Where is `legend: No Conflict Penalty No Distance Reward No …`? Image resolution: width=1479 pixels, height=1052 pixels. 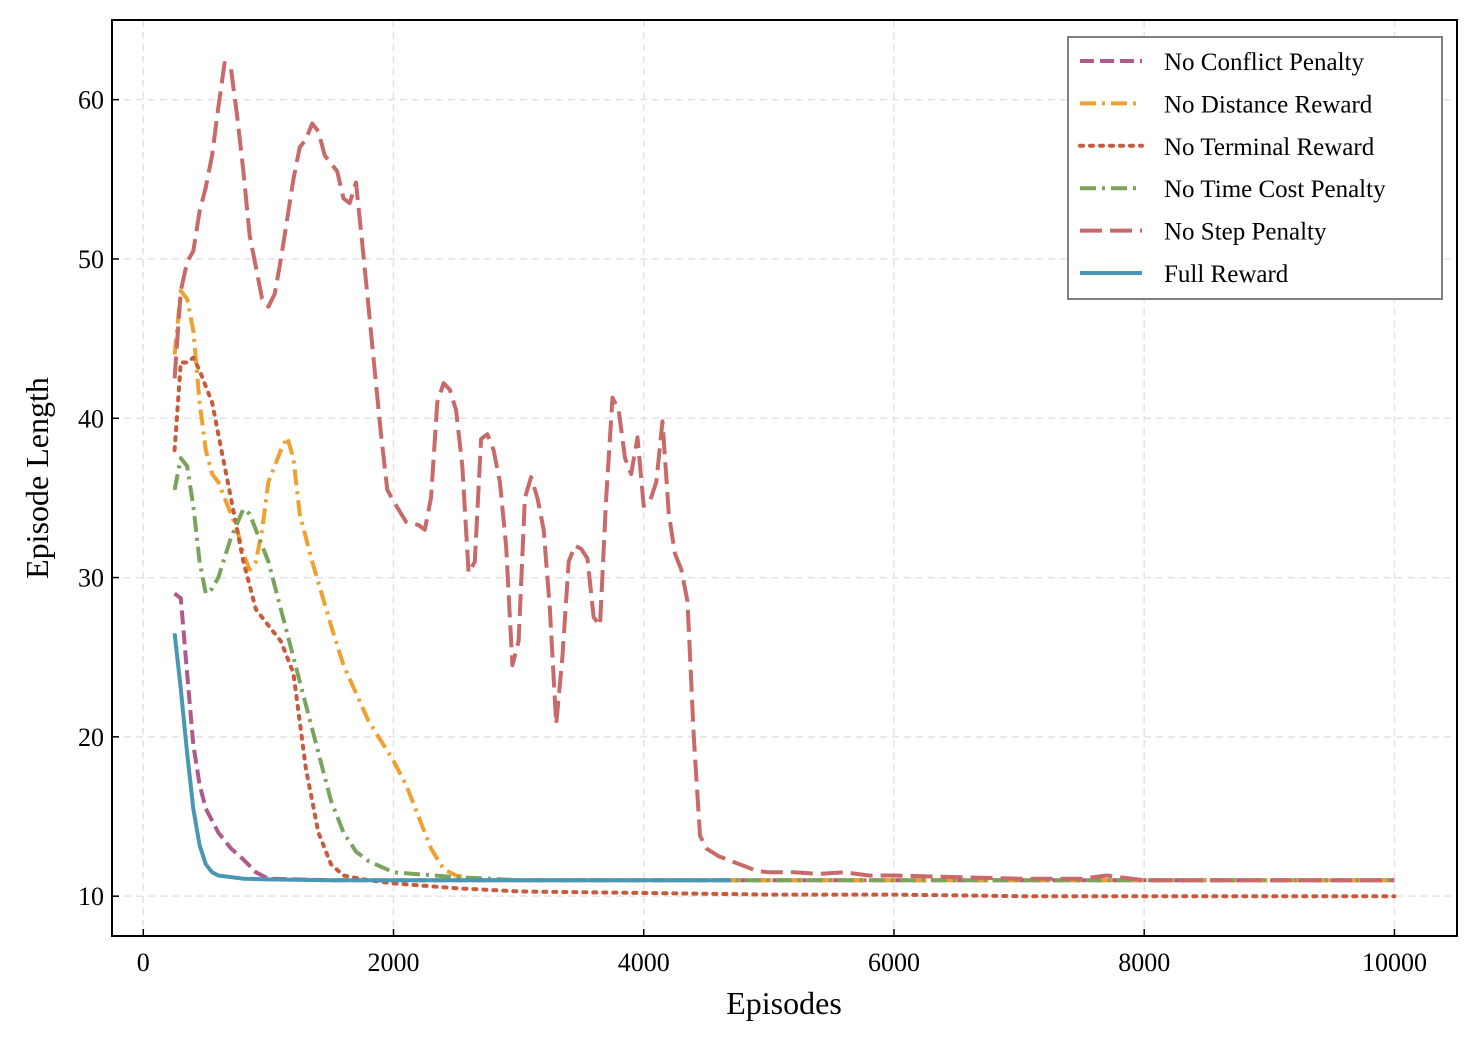
legend: No Conflict Penalty No Distance Reward No … is located at coordinates (1255, 168).